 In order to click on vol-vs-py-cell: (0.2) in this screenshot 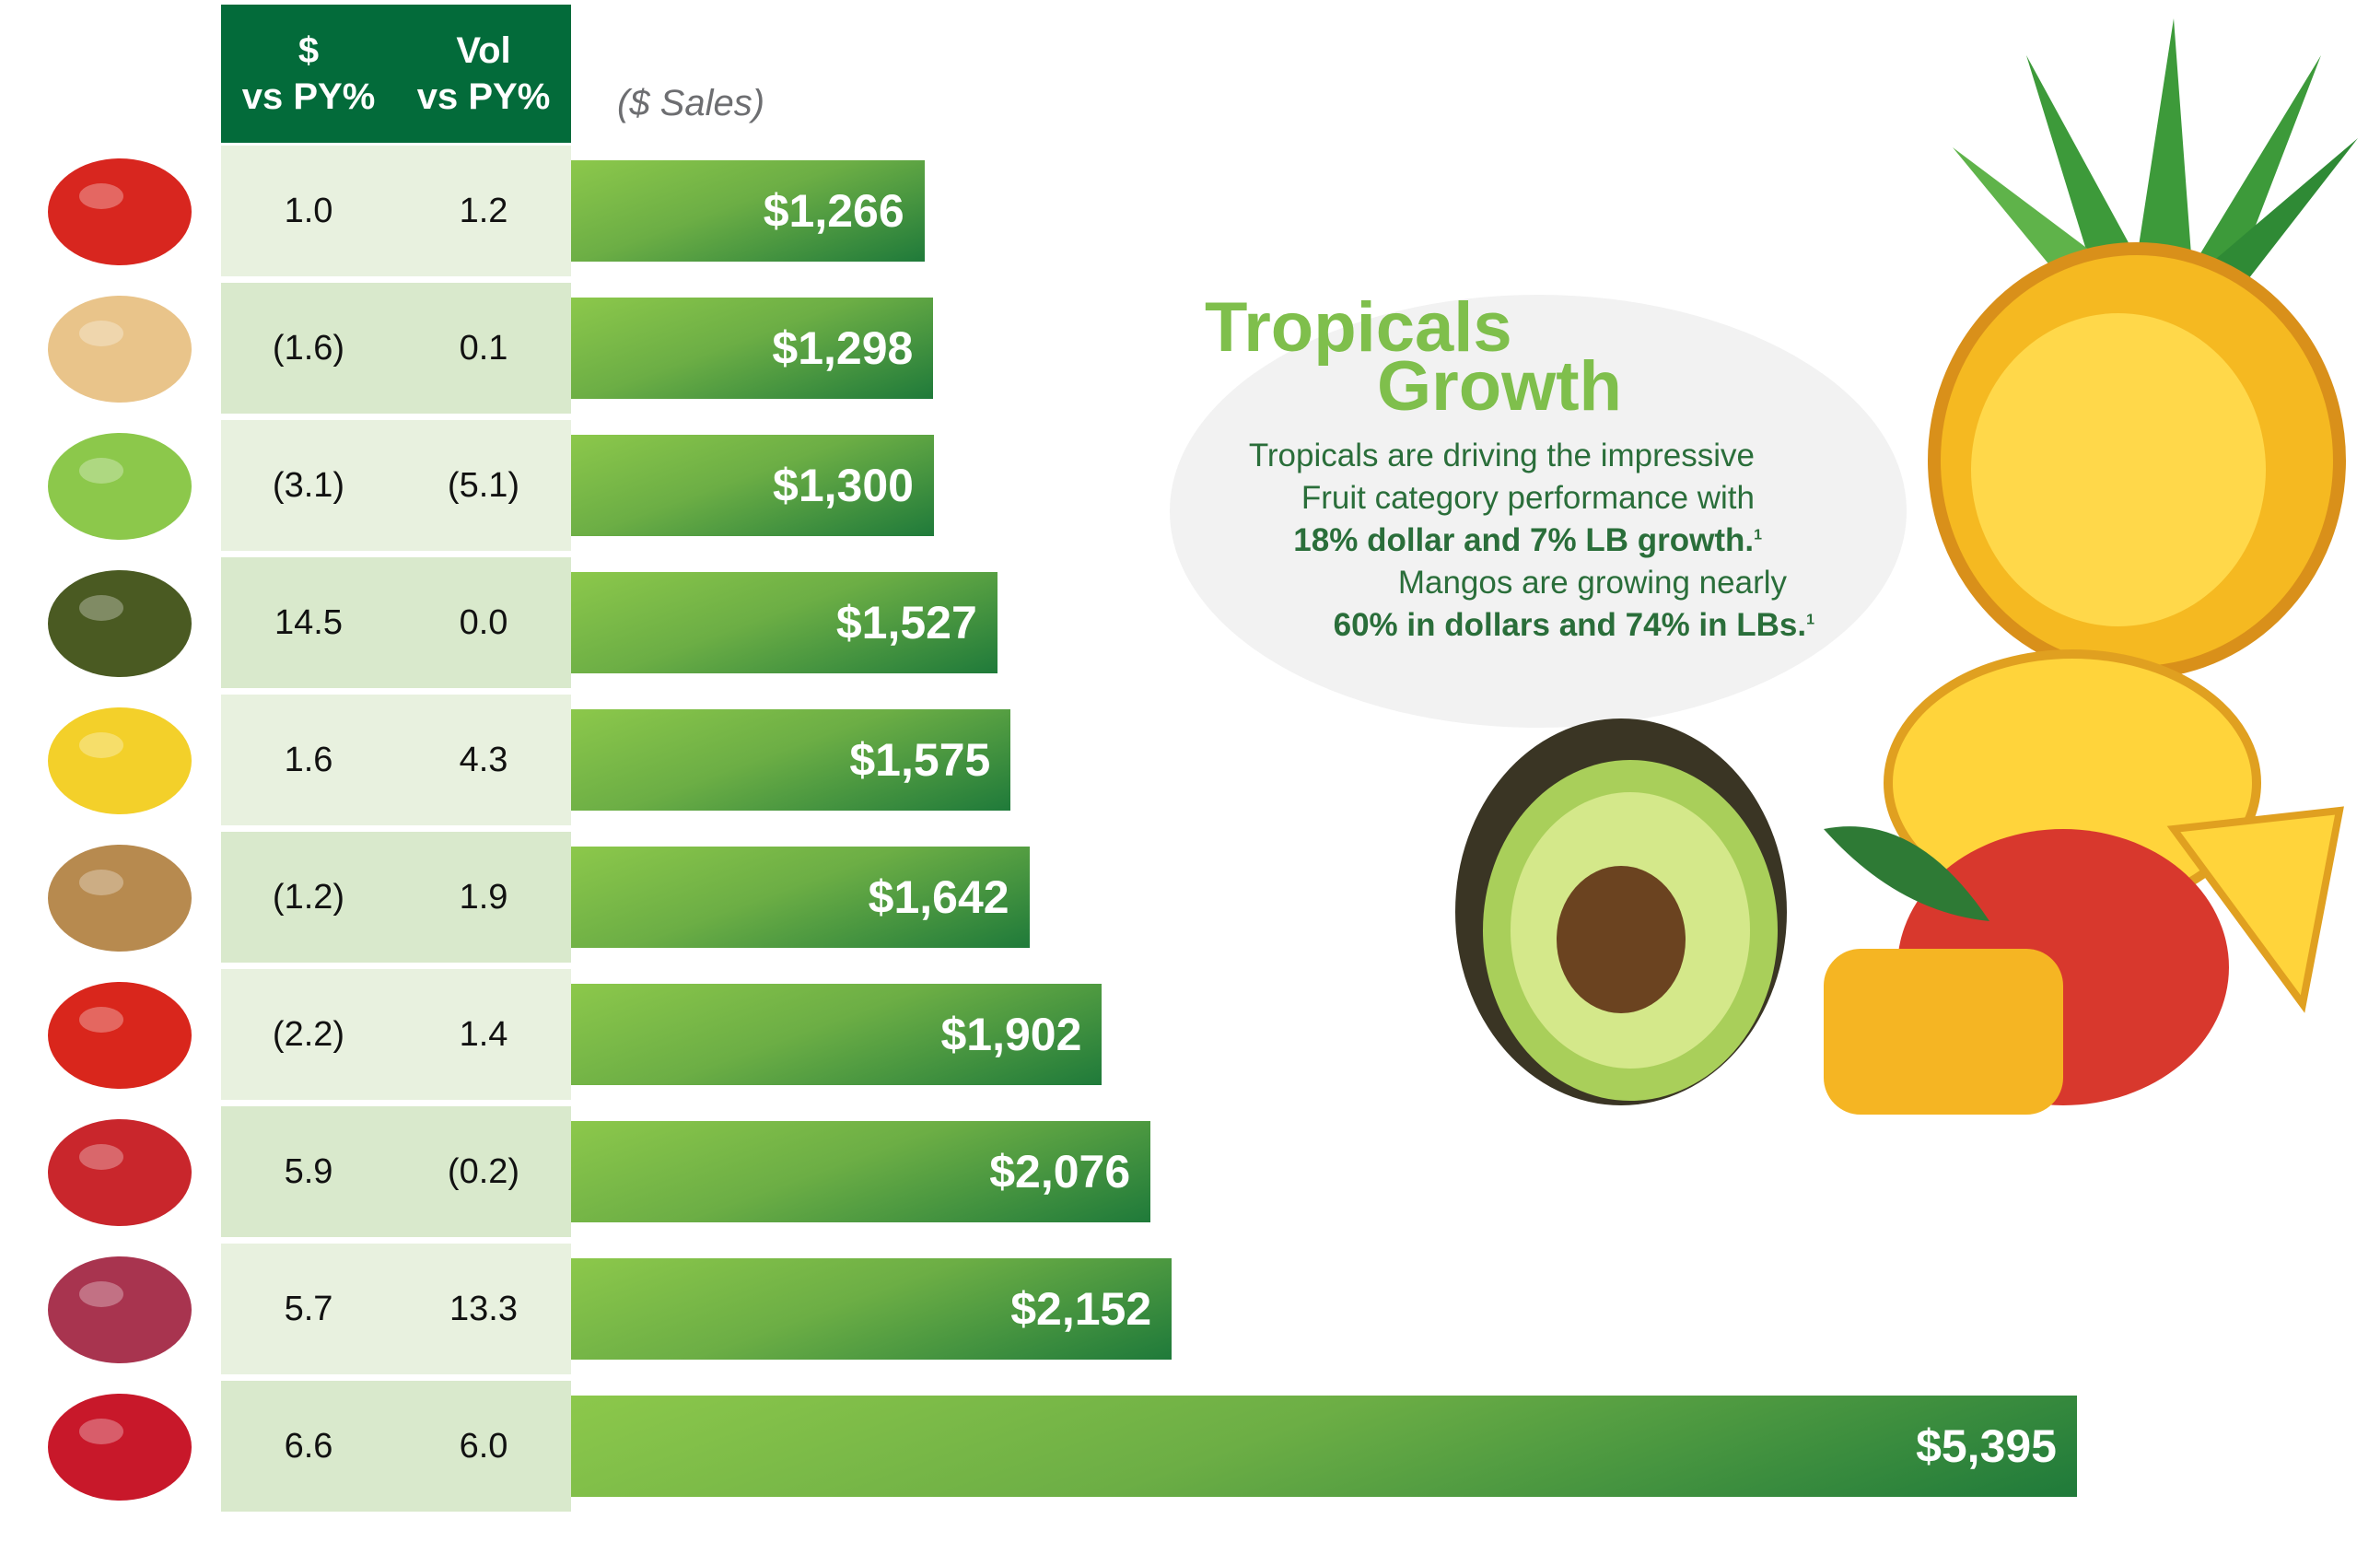, I will do `click(483, 1171)`.